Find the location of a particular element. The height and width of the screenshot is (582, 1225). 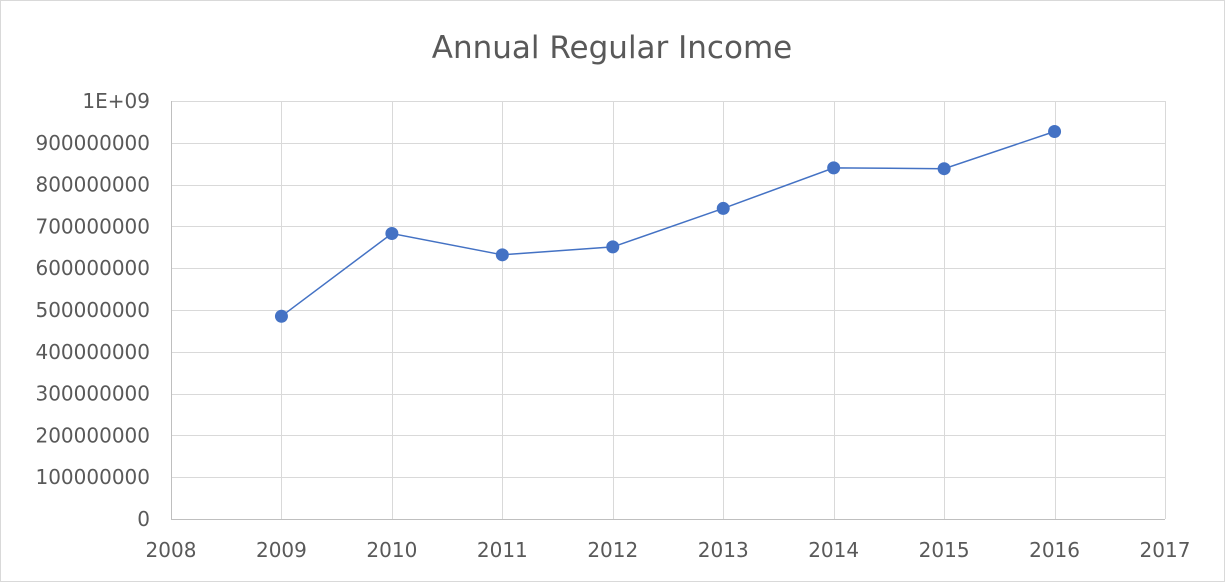

y-tick-label: 100000000 is located at coordinates (92, 477).